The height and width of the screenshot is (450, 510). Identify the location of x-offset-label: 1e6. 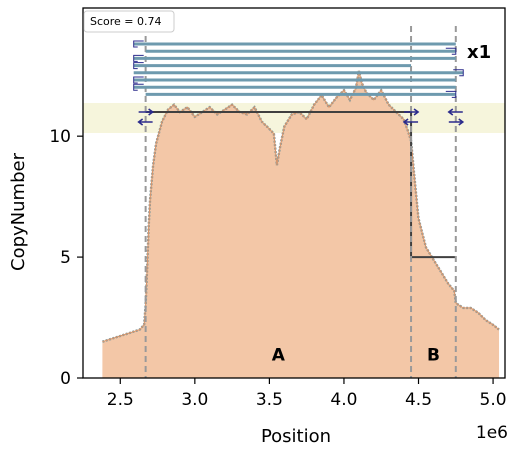
(492, 433).